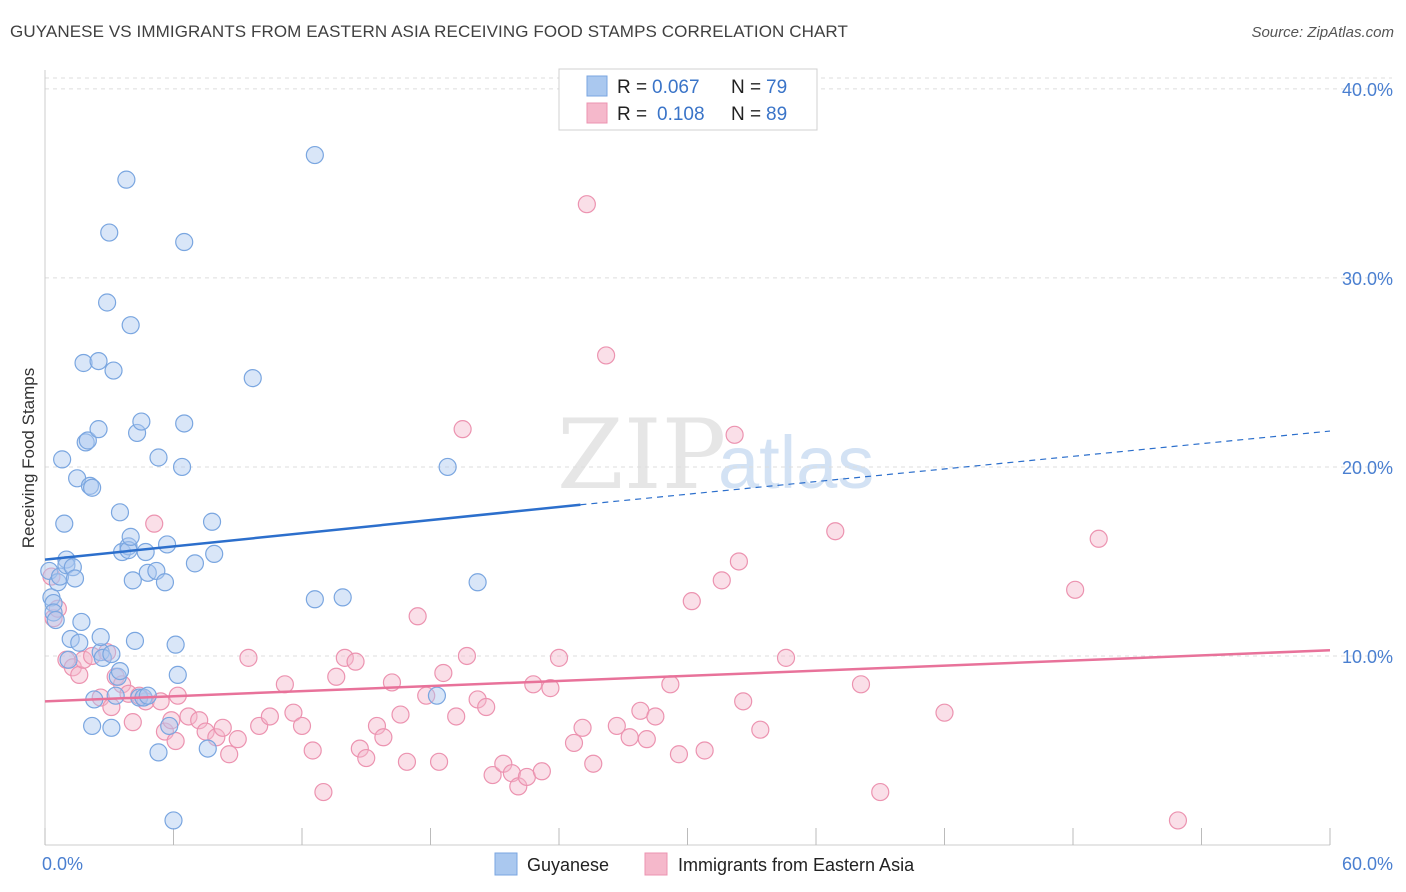 The image size is (1406, 892). What do you see at coordinates (597, 86) in the screenshot?
I see `legend-swatch-guyanese` at bounding box center [597, 86].